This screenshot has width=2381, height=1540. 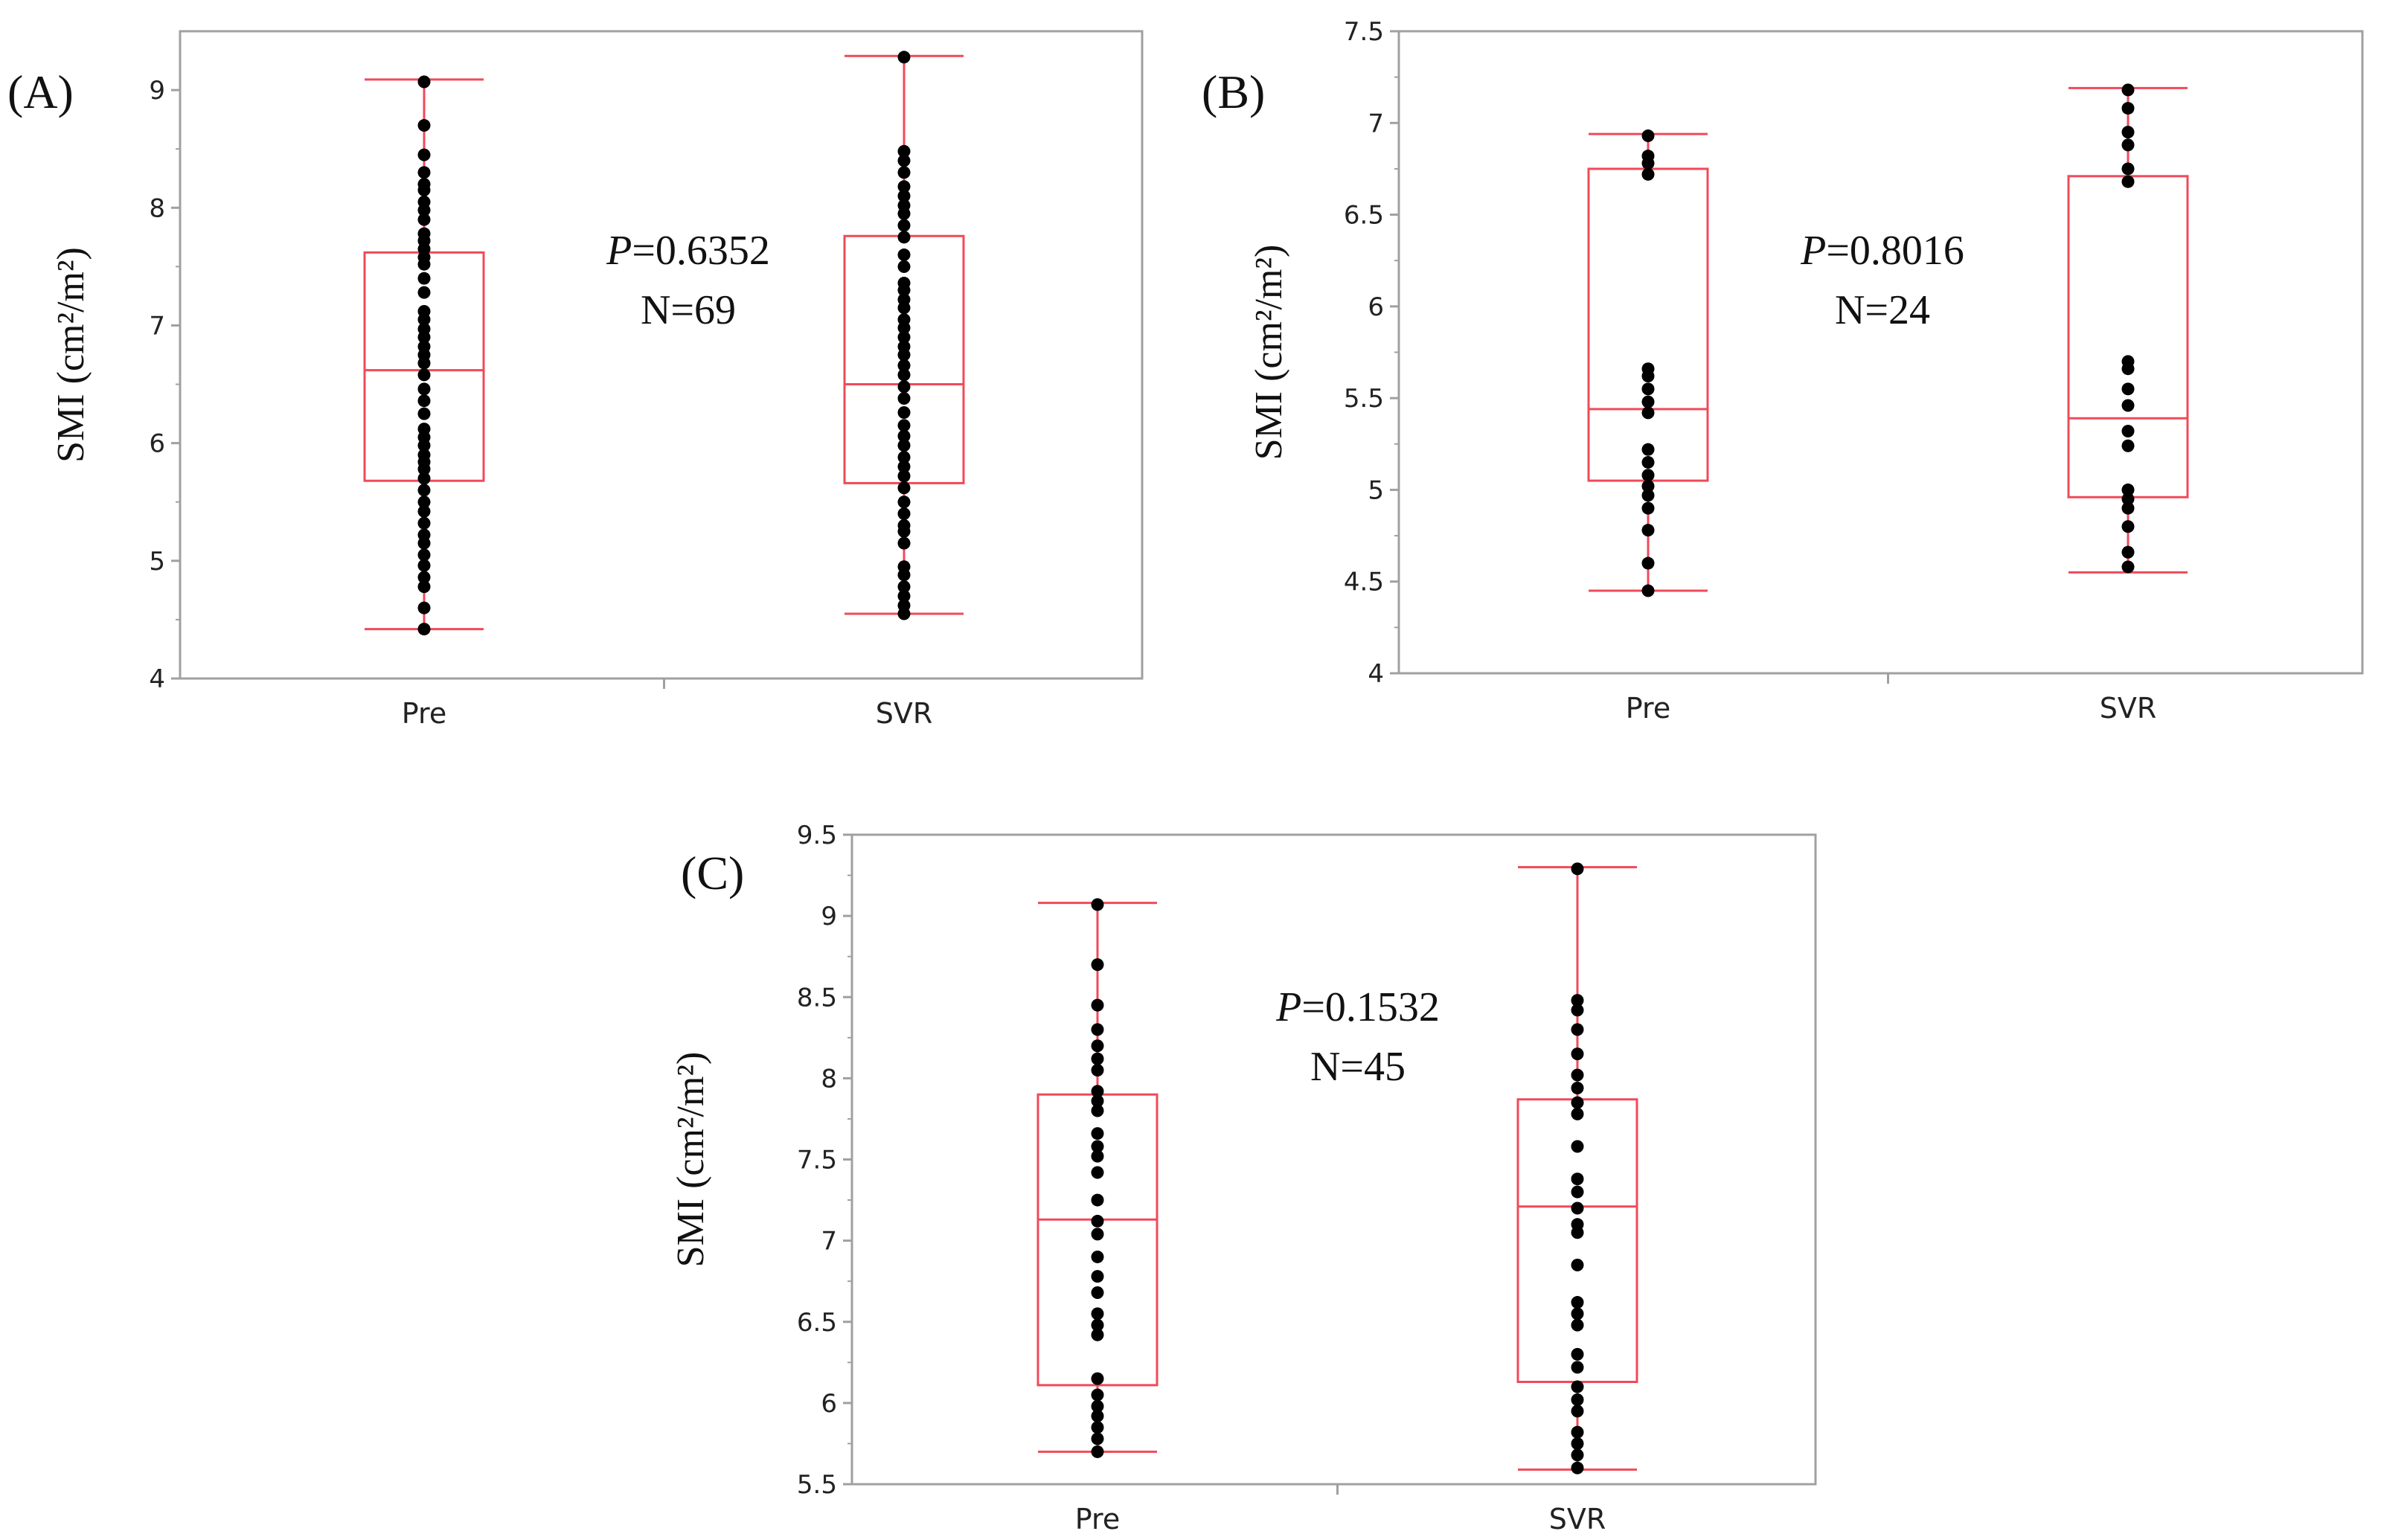 What do you see at coordinates (1376, 490) in the screenshot?
I see `y-tick-label: 5` at bounding box center [1376, 490].